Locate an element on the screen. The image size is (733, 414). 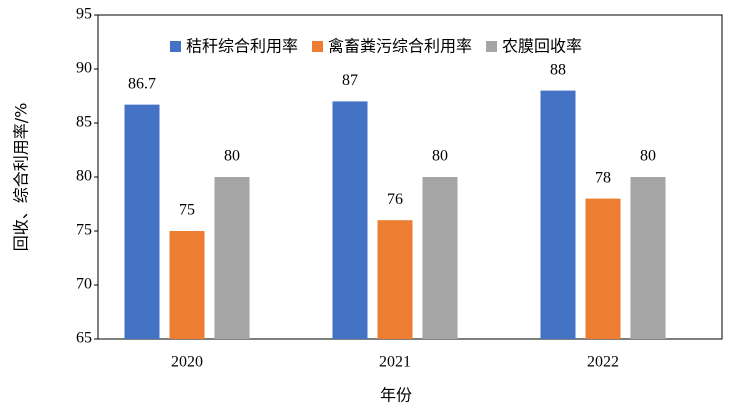
data-label: 75 is located at coordinates (187, 210).